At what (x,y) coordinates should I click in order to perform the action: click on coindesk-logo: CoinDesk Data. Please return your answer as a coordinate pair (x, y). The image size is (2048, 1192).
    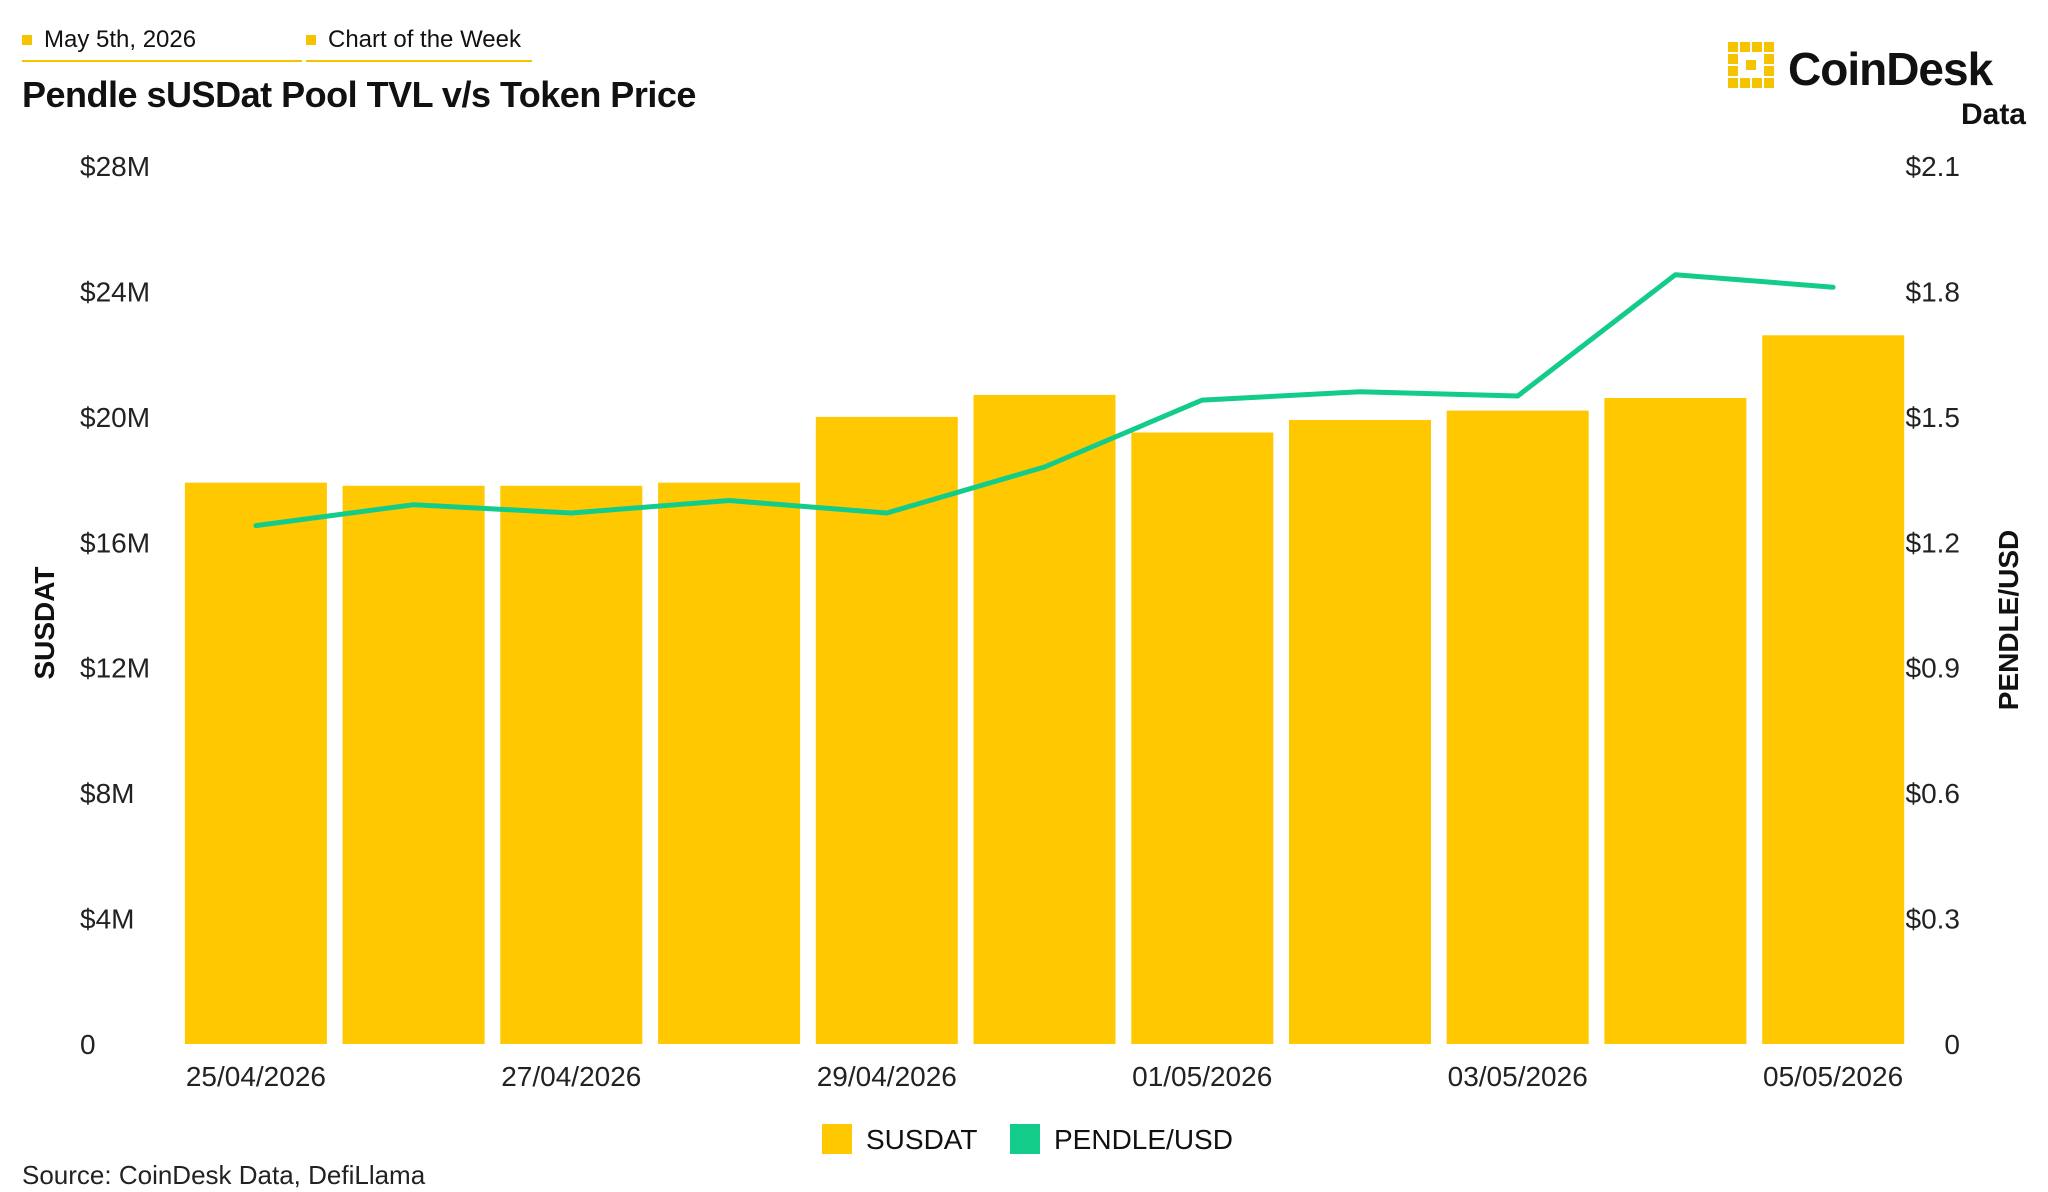
    Looking at the image, I should click on (1876, 85).